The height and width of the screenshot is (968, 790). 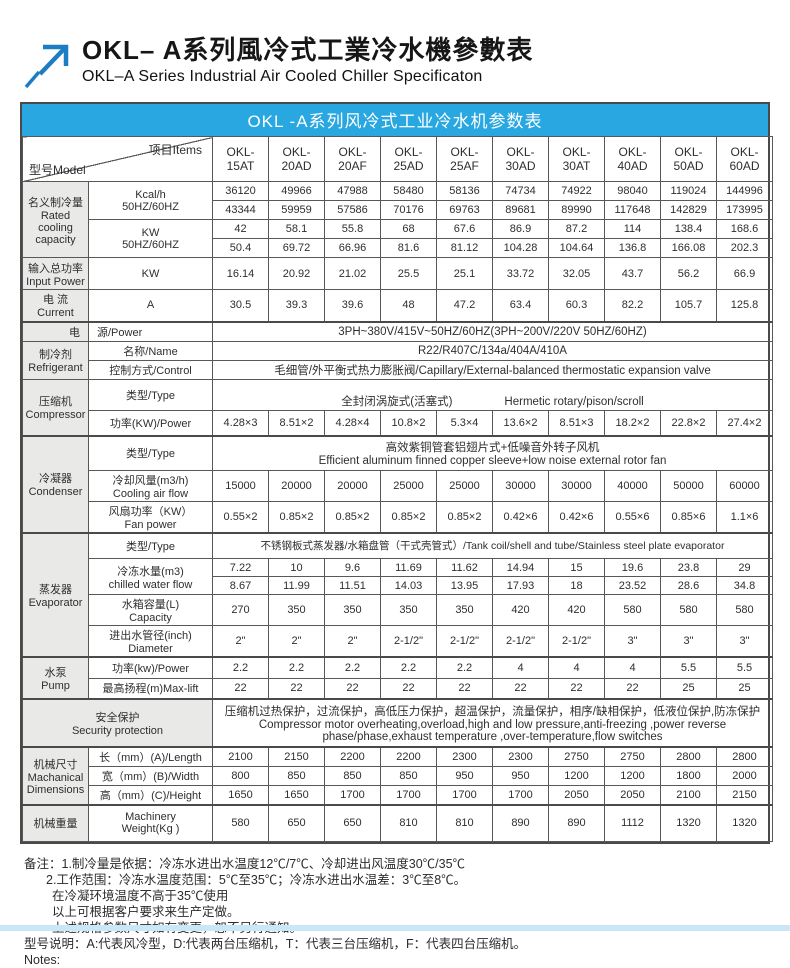 I want to click on weight-cell: 1112, so click(x=632, y=823).